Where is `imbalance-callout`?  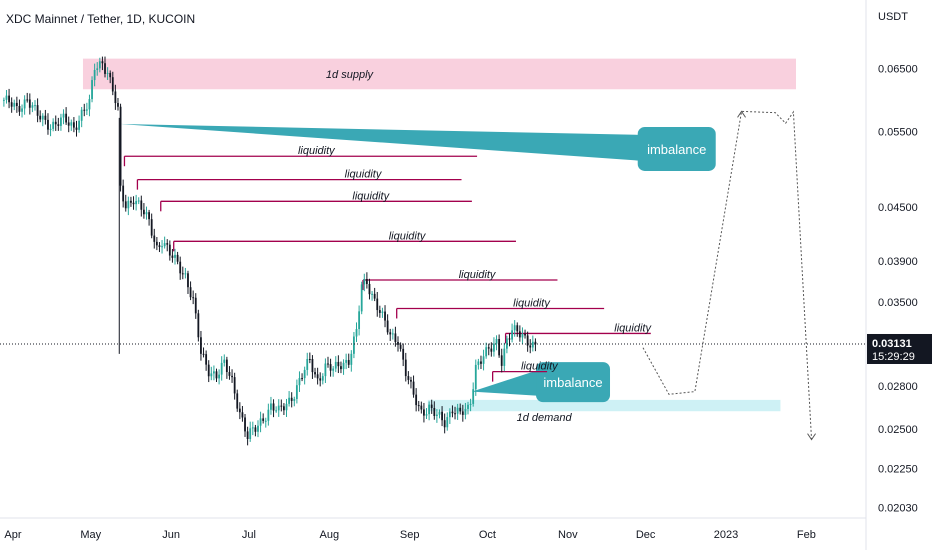
imbalance-callout is located at coordinates (573, 382).